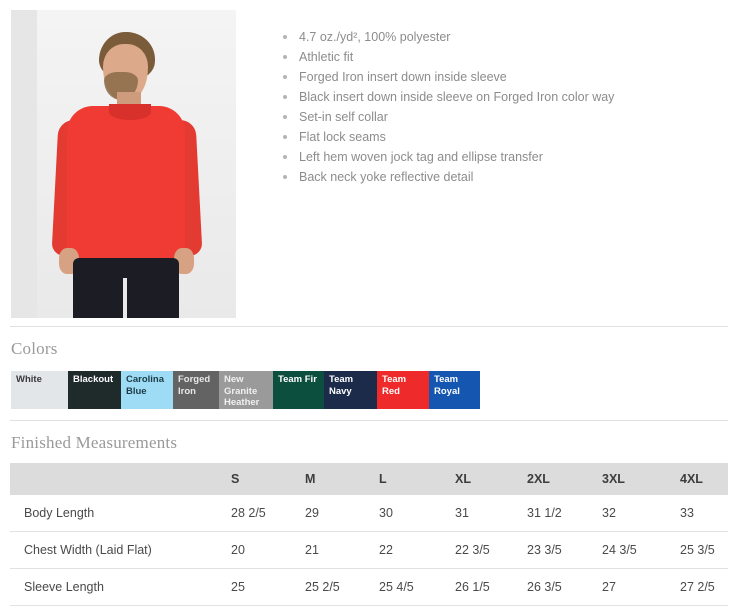 This screenshot has width=738, height=606. I want to click on column-header-2xl: 2XL, so click(564, 479).